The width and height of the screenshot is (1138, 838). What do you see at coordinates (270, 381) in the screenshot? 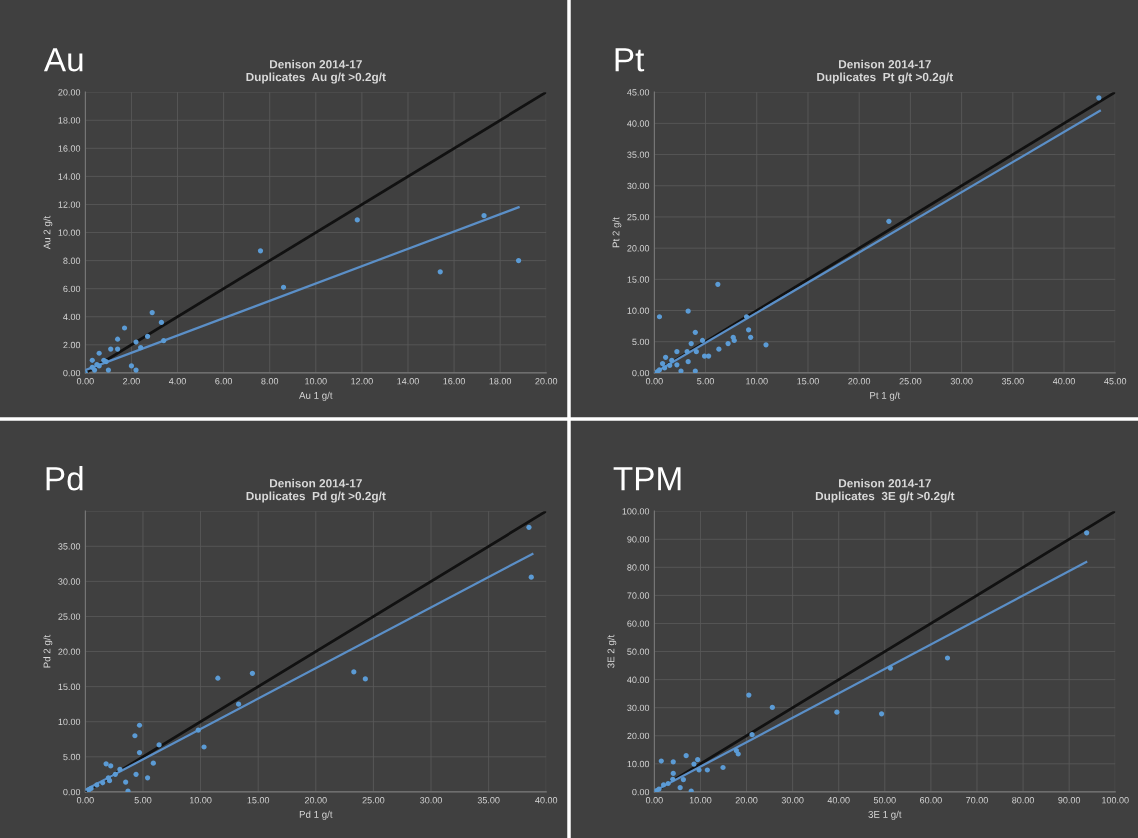
I see `x-tick-label: 8.00` at bounding box center [270, 381].